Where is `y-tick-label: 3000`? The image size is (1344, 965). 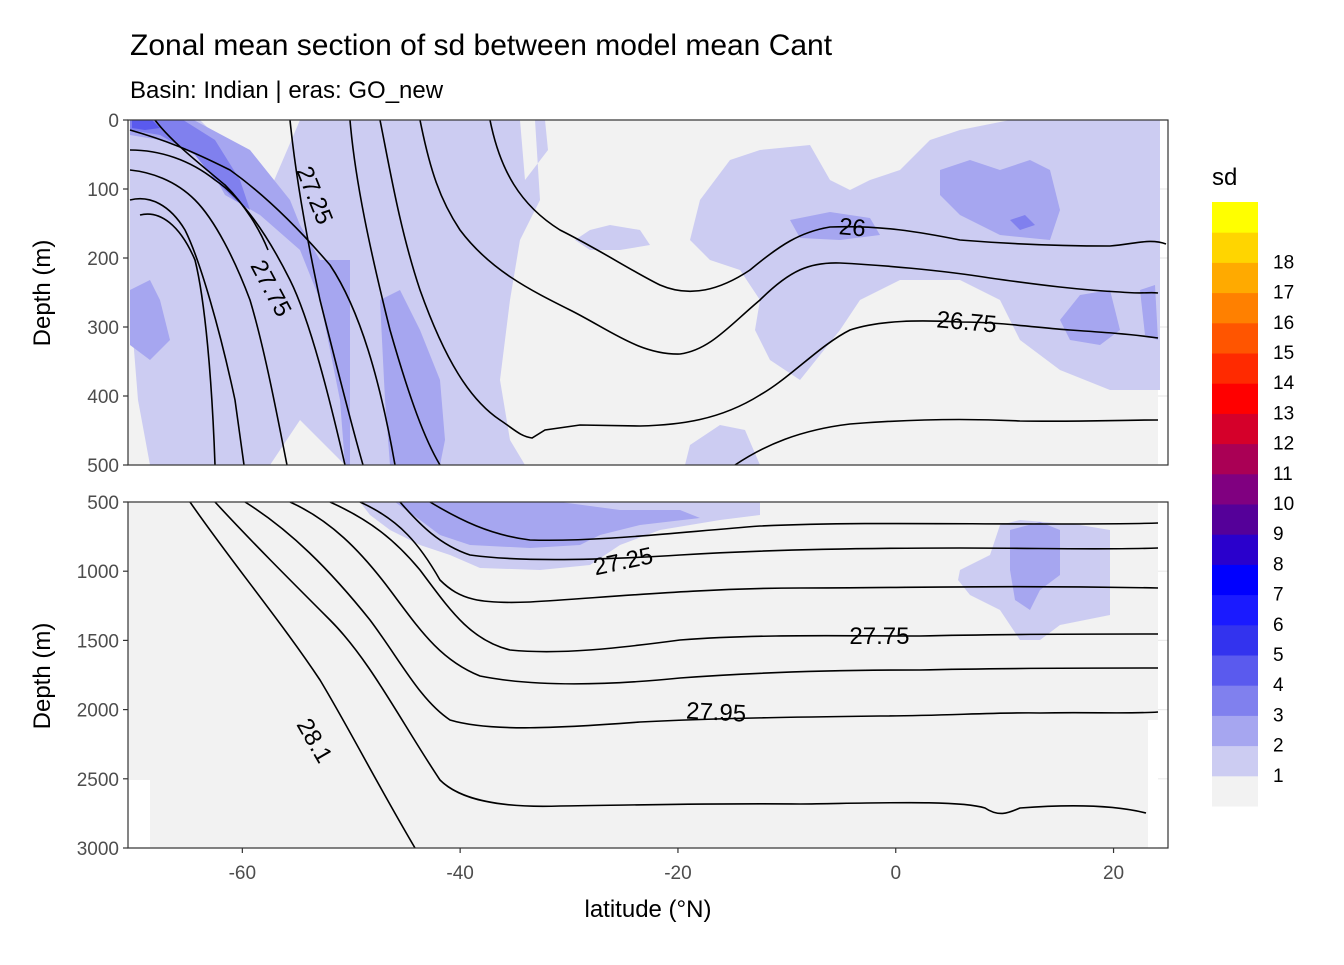
y-tick-label: 3000 is located at coordinates (98, 849).